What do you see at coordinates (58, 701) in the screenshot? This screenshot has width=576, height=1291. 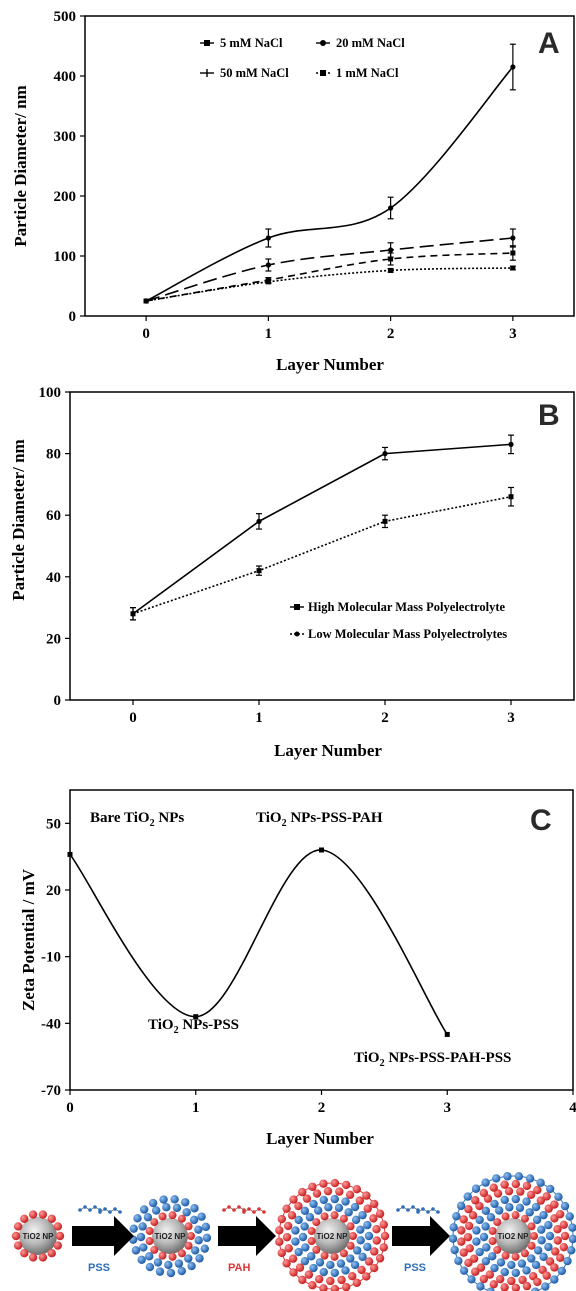 I see `y-tick-label: 0` at bounding box center [58, 701].